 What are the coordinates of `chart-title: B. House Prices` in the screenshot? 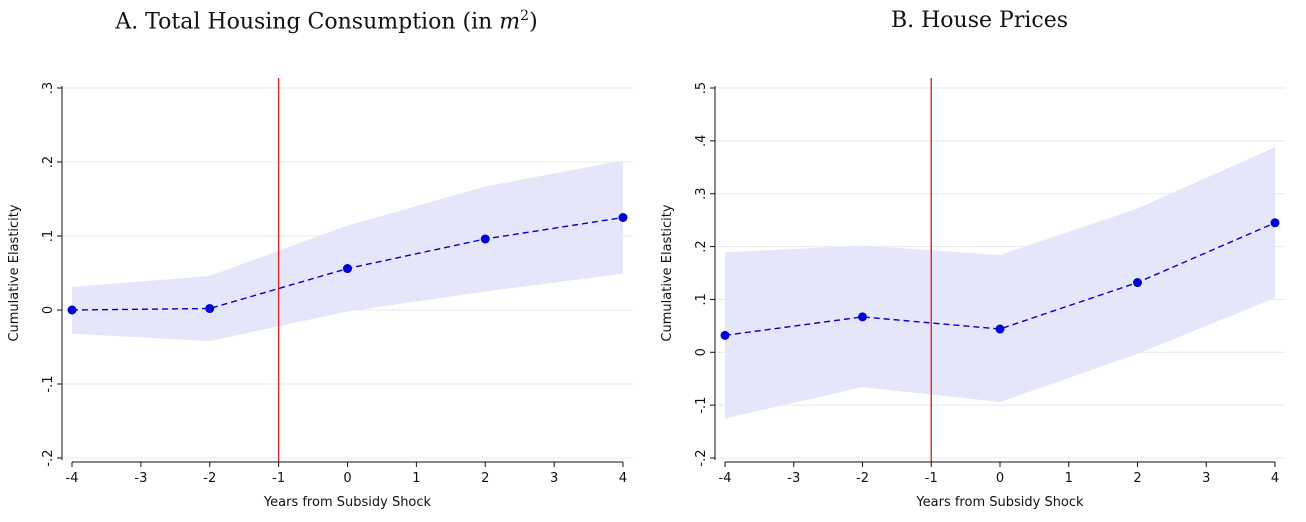 It's located at (979, 20).